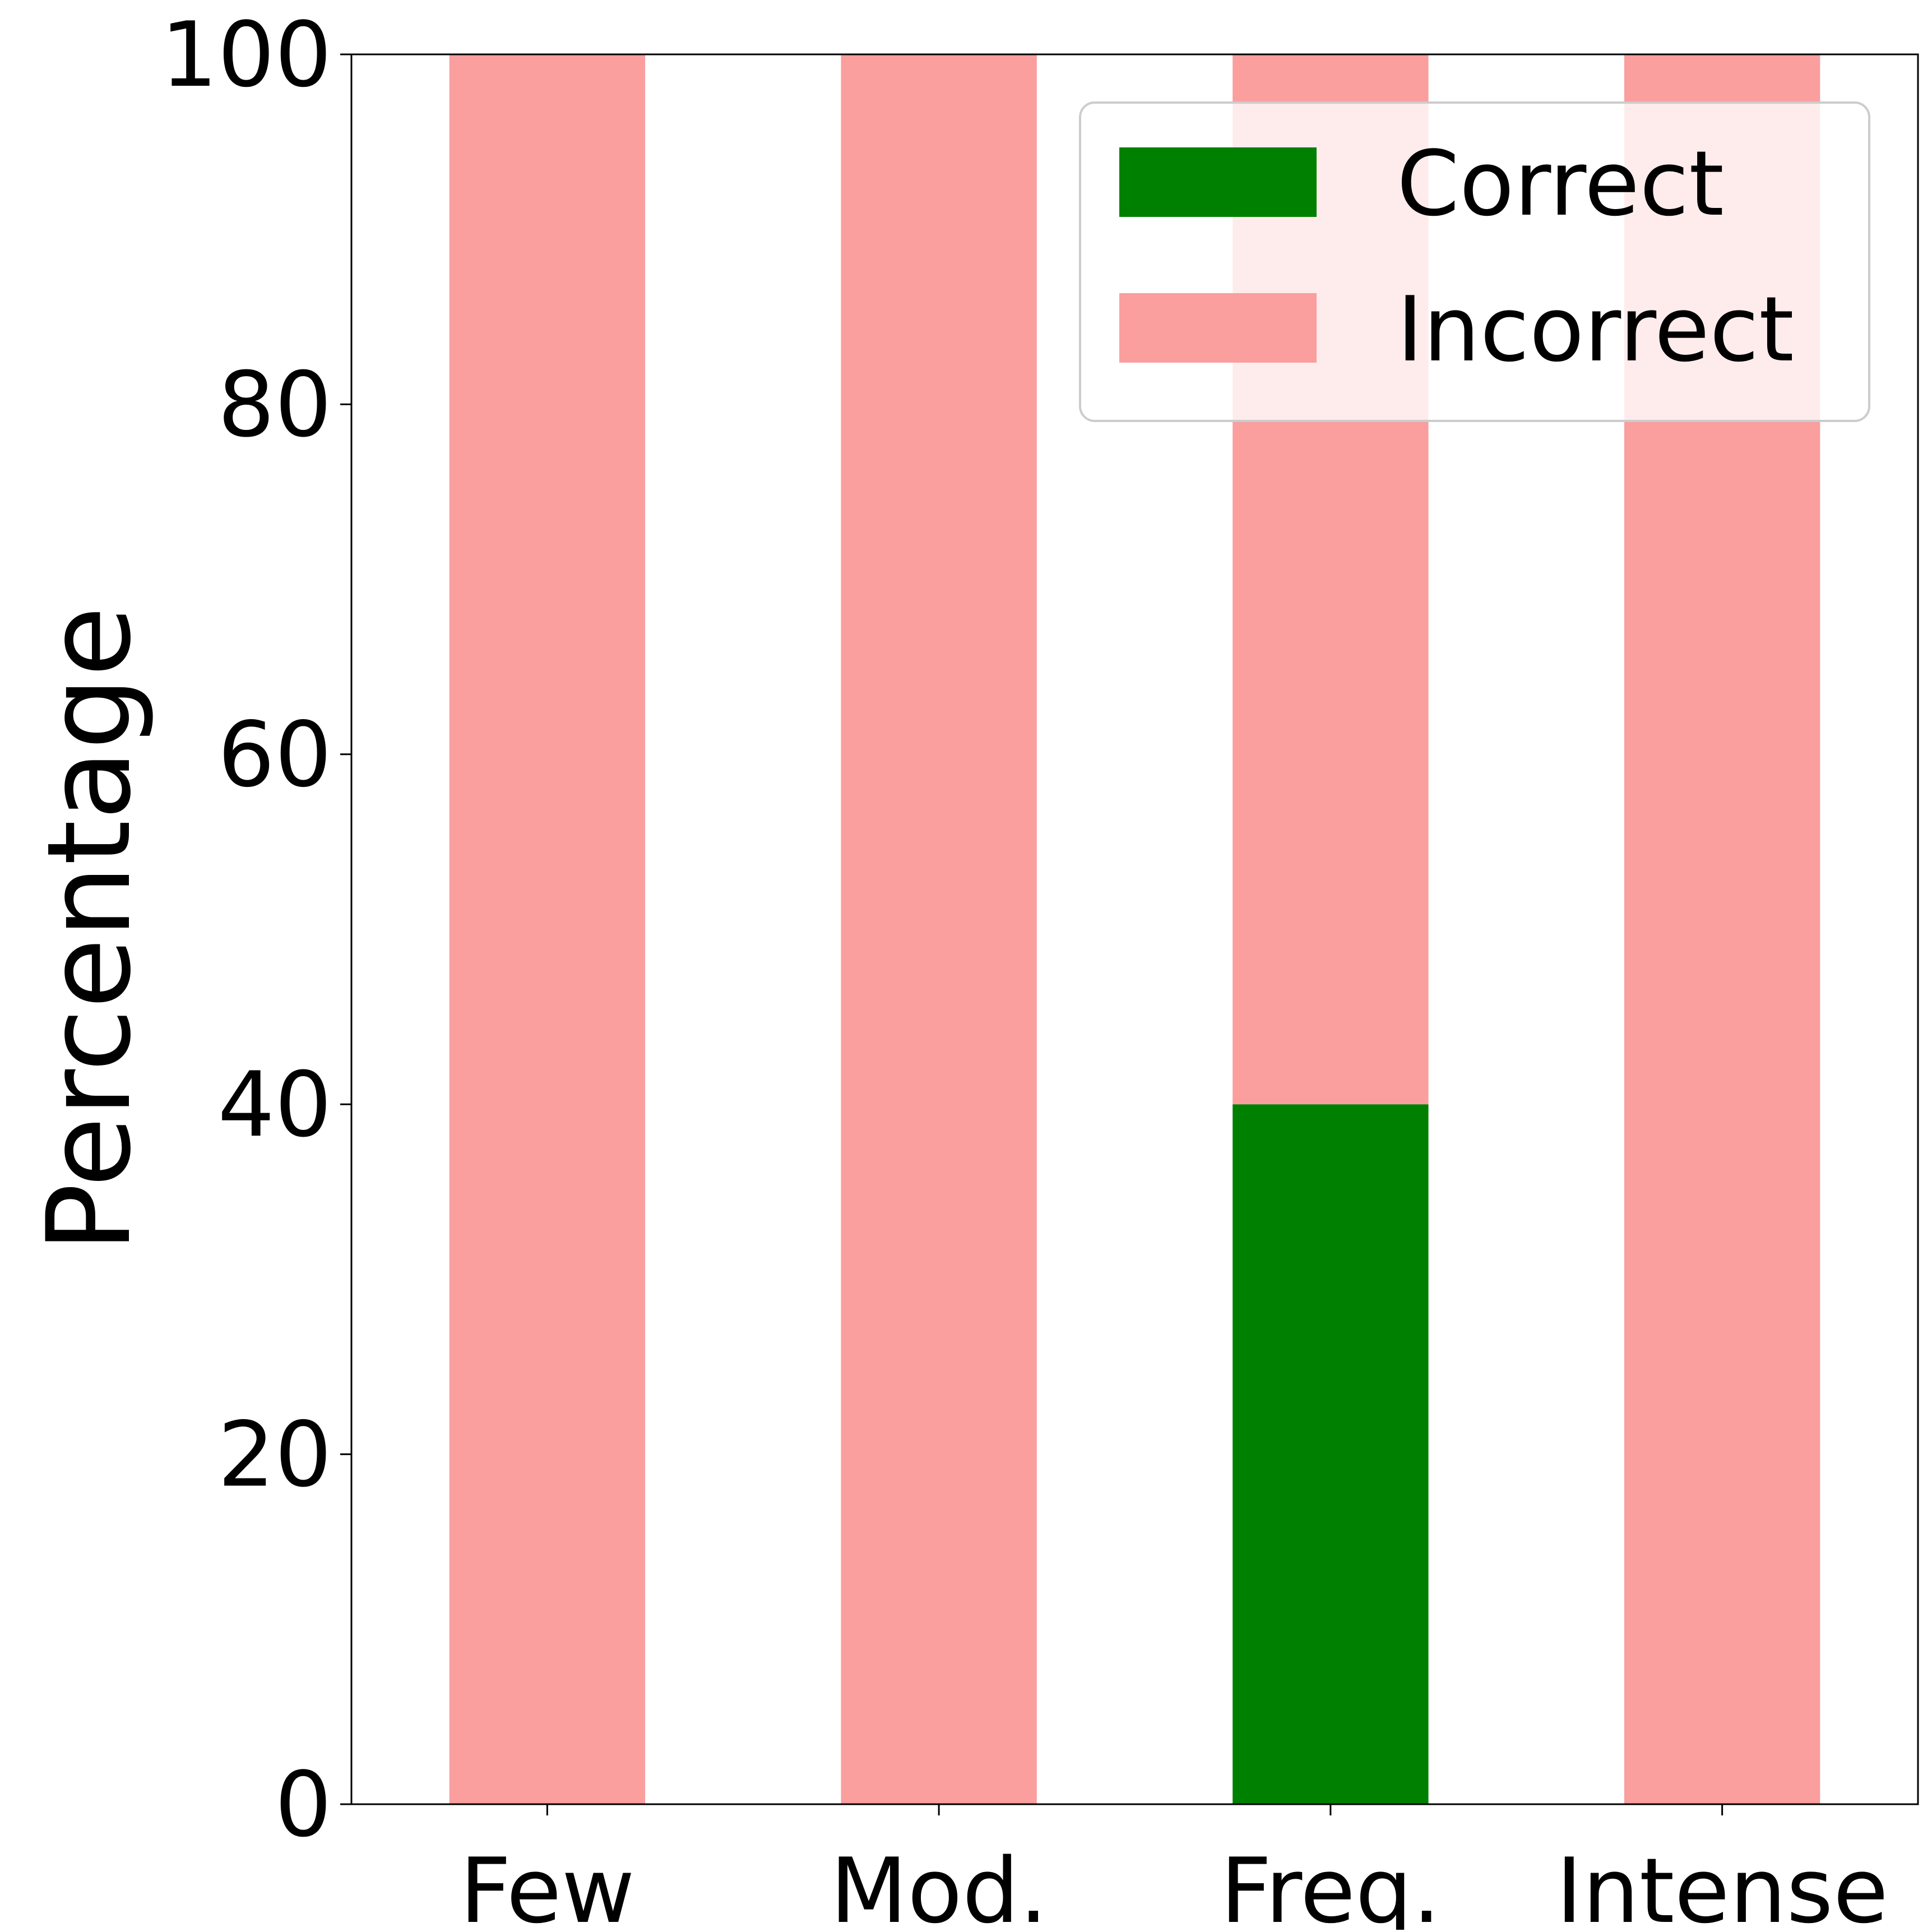  What do you see at coordinates (1722, 1884) in the screenshot?
I see `x-tick-label: Intense` at bounding box center [1722, 1884].